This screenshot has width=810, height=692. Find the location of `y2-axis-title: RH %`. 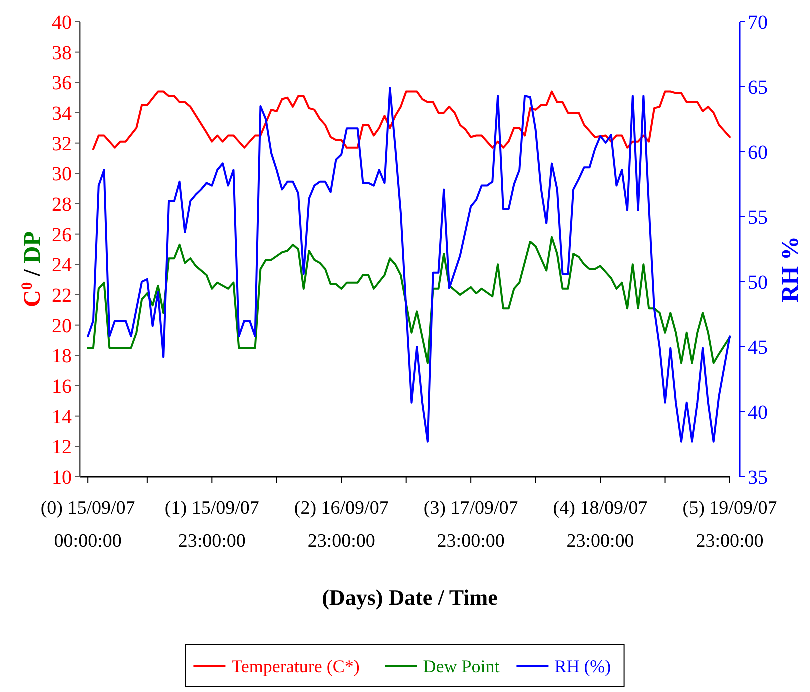

y2-axis-title: RH % is located at coordinates (791, 269).